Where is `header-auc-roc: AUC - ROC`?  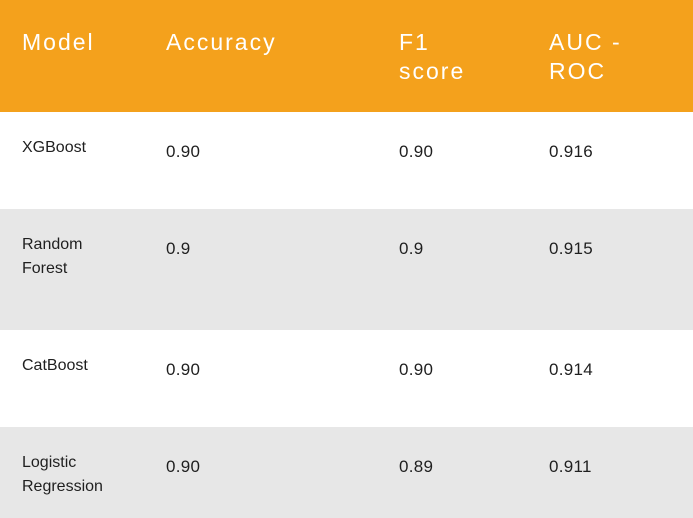
header-auc-roc: AUC - ROC is located at coordinates (585, 56).